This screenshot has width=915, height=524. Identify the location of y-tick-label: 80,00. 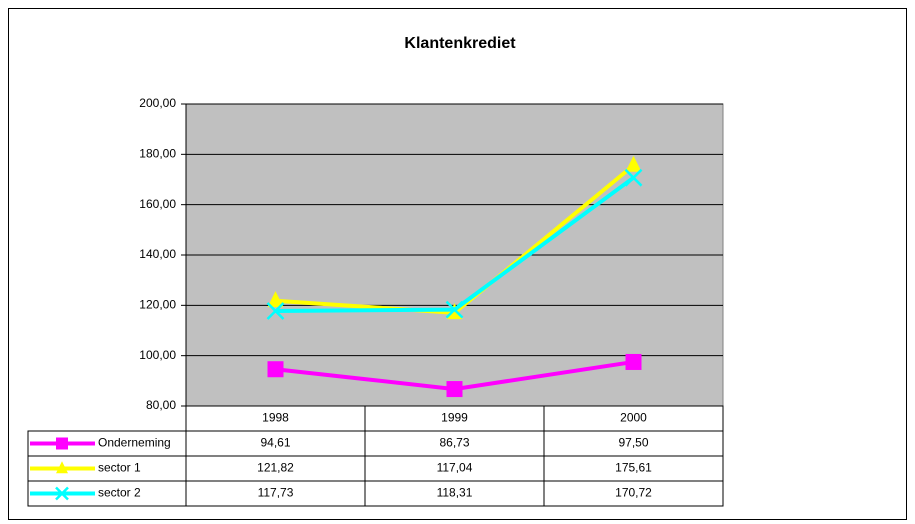
(161, 405).